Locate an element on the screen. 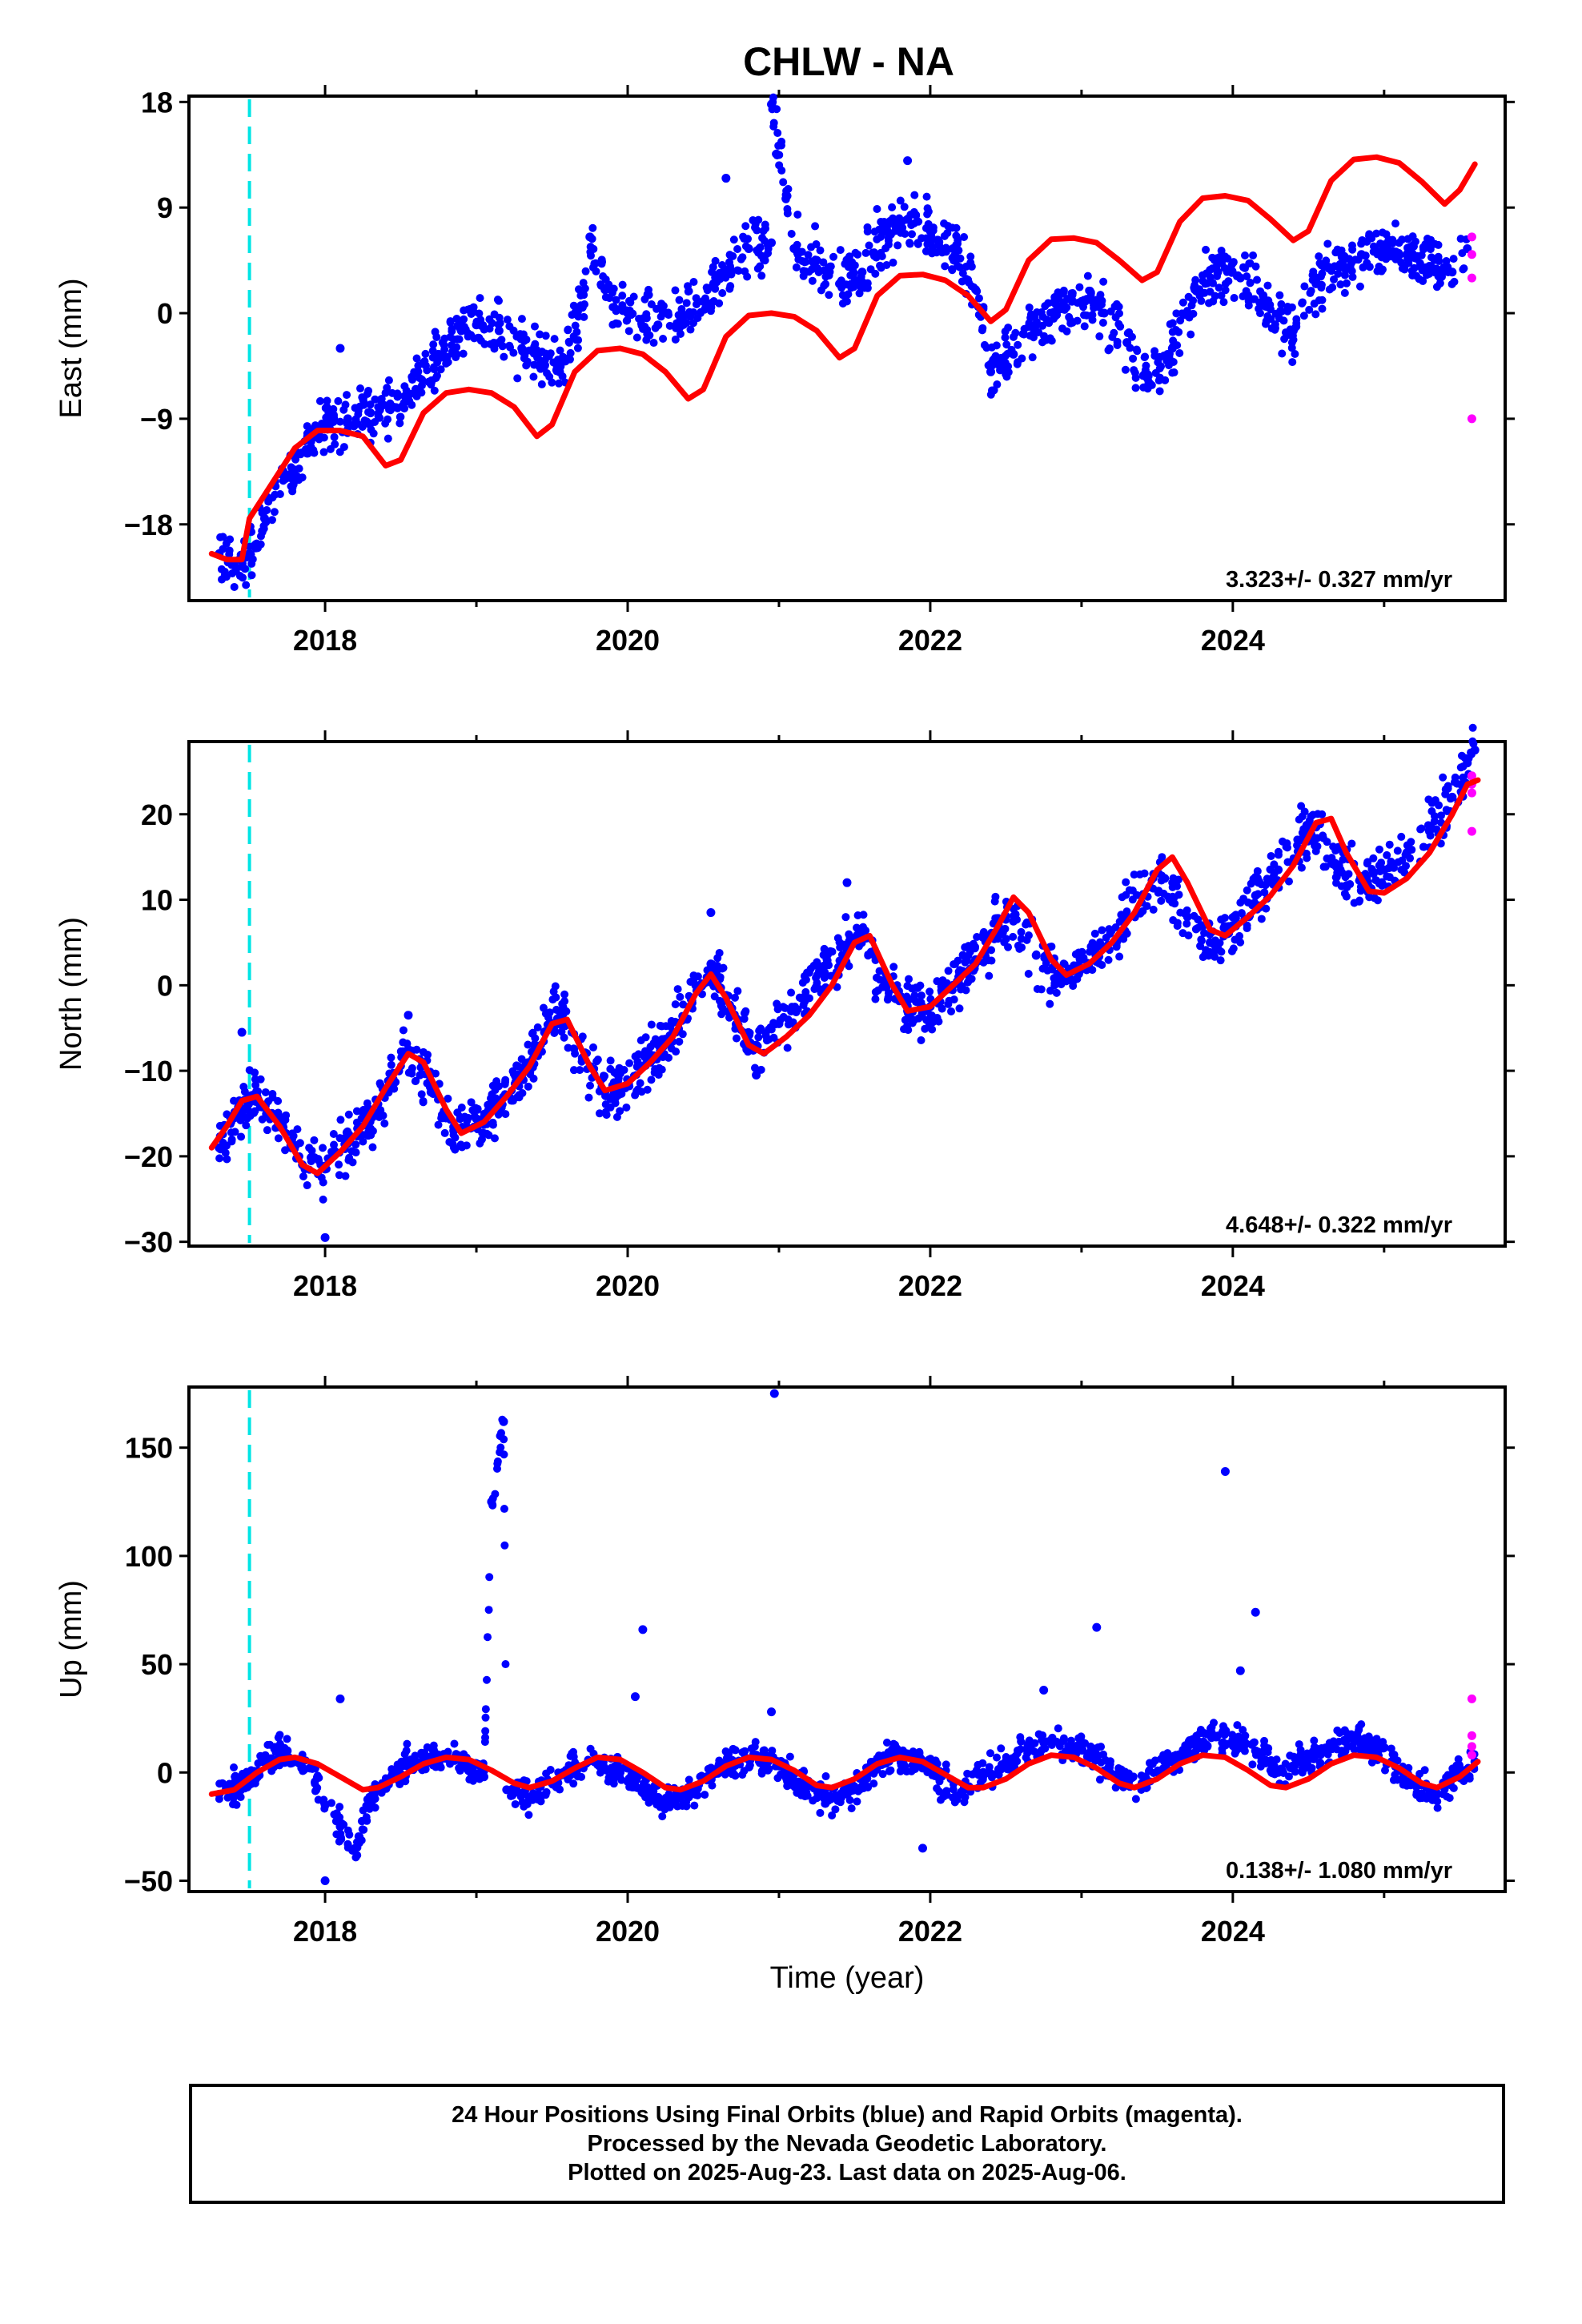 Image resolution: width=1582 pixels, height=2324 pixels. north-model-line is located at coordinates (845, 976).